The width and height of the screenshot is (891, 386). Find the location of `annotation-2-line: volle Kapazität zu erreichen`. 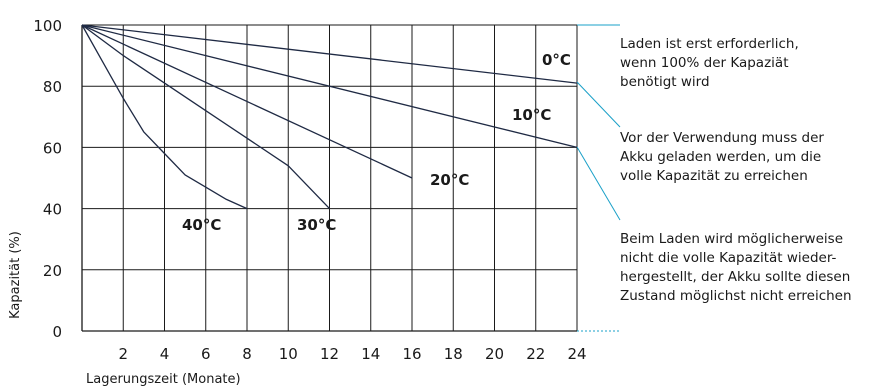

annotation-2-line: volle Kapazität zu erreichen is located at coordinates (714, 176).